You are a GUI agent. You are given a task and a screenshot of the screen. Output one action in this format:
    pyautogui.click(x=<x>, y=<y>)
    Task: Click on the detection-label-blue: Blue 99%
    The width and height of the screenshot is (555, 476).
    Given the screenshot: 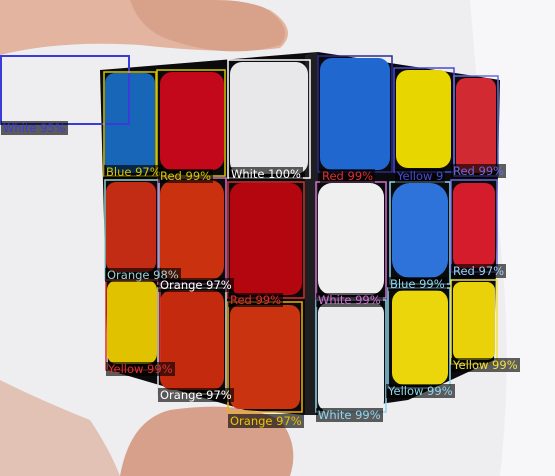 What is the action you would take?
    pyautogui.click(x=417, y=284)
    